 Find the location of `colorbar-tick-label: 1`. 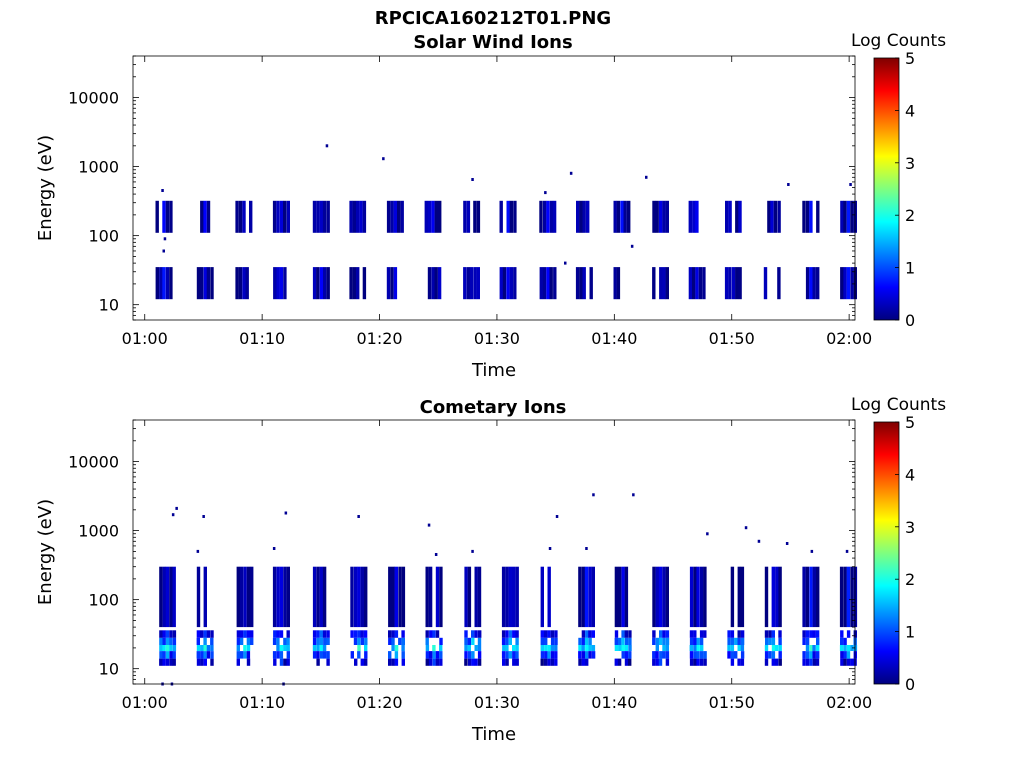

colorbar-tick-label: 1 is located at coordinates (910, 632).